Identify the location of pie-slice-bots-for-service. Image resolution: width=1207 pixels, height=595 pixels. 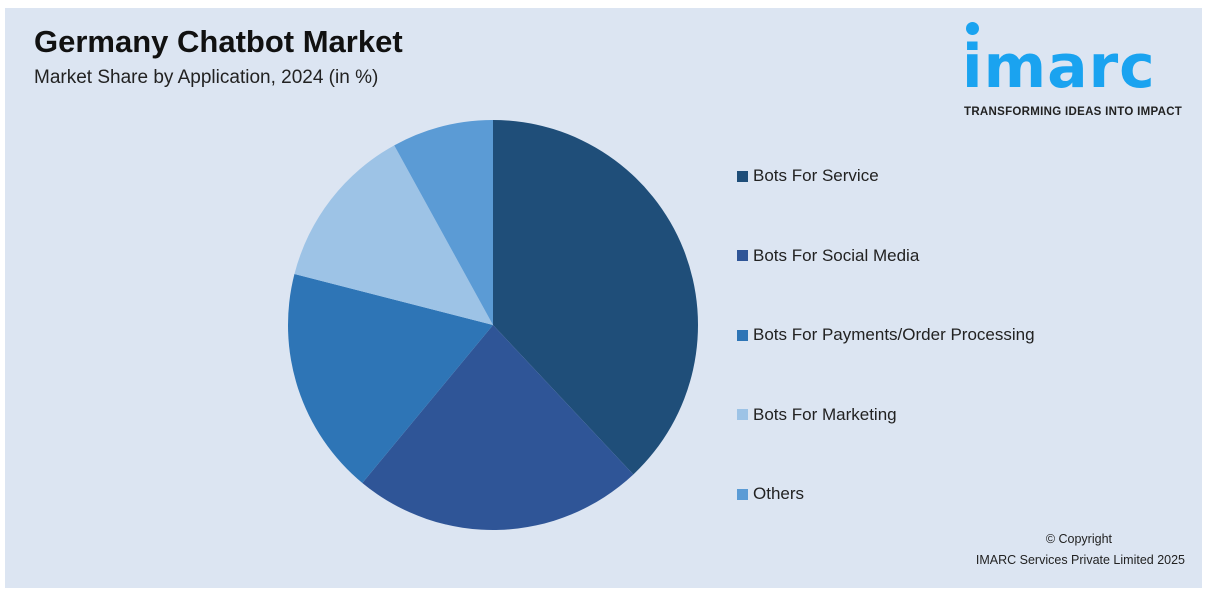
(596, 297).